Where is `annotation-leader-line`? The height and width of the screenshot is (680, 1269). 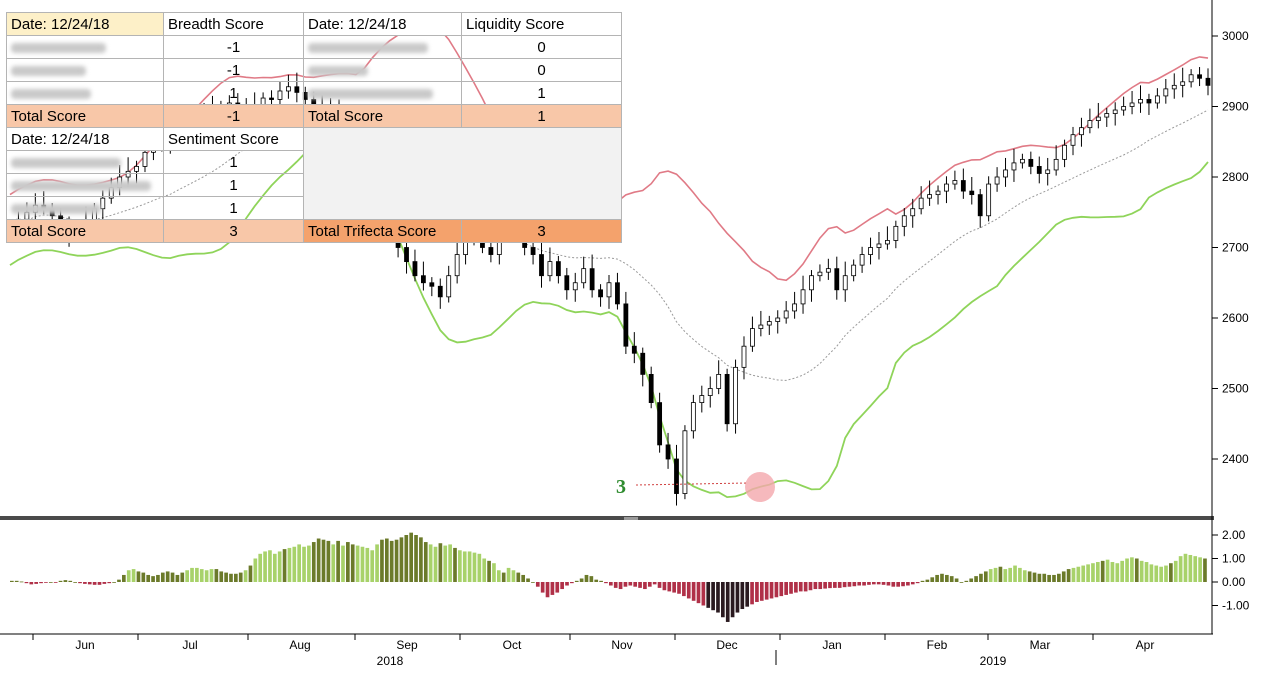 annotation-leader-line is located at coordinates (692, 484).